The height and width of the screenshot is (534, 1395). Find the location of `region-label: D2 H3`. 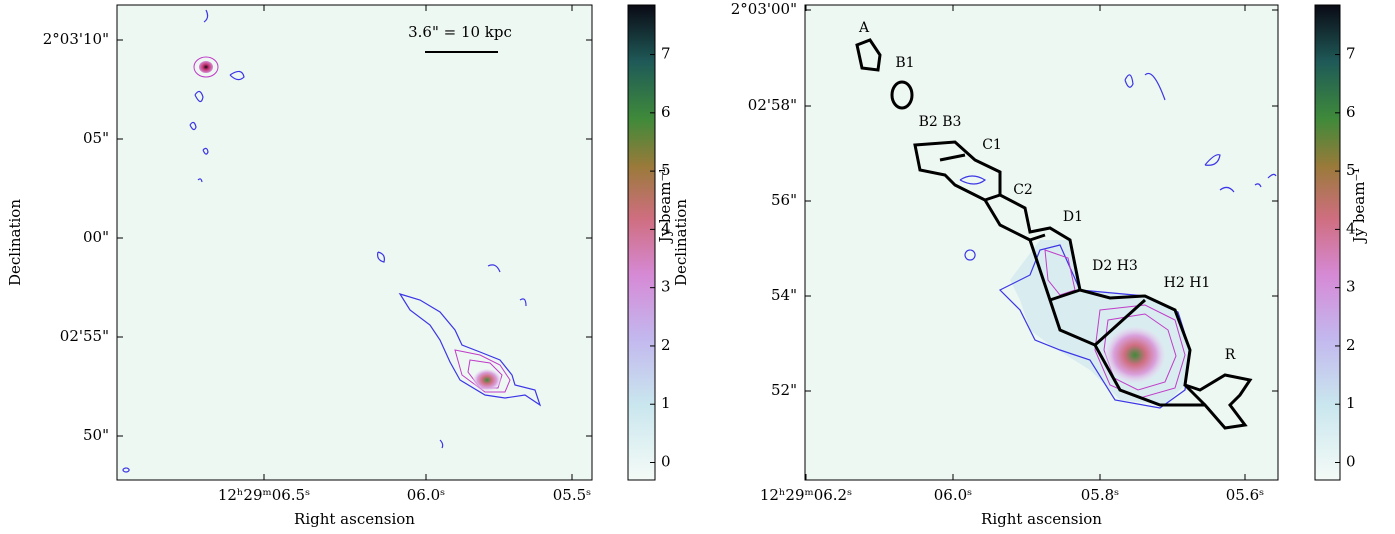

region-label: D2 H3 is located at coordinates (1115, 266).